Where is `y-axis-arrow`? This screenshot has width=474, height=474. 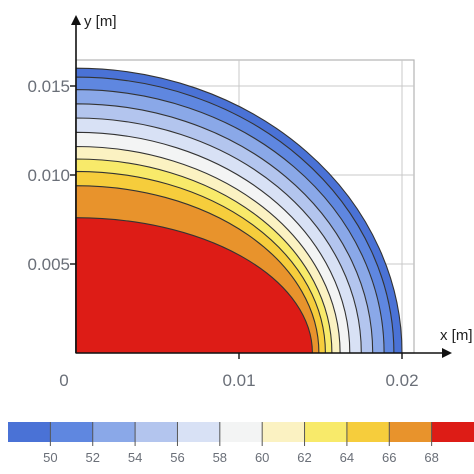
y-axis-arrow is located at coordinates (76, 20).